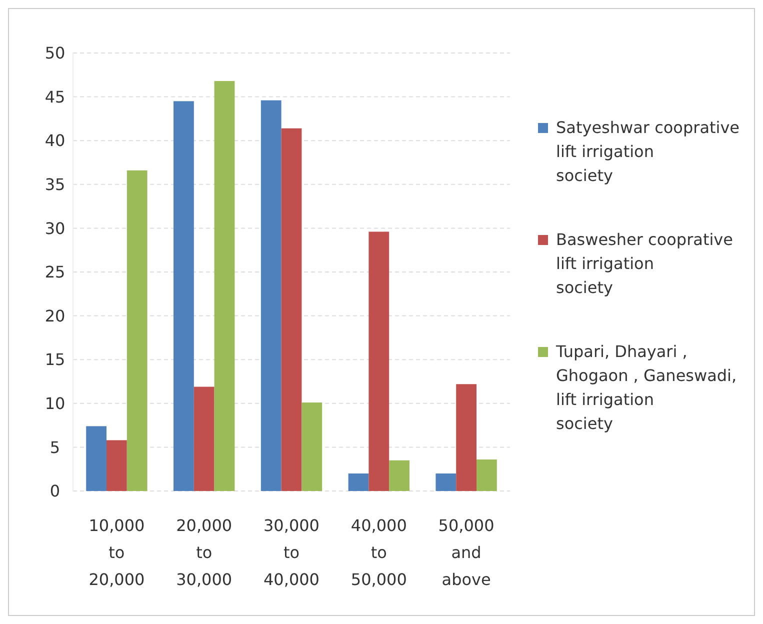  What do you see at coordinates (55, 53) in the screenshot?
I see `y-tick-label: 50` at bounding box center [55, 53].